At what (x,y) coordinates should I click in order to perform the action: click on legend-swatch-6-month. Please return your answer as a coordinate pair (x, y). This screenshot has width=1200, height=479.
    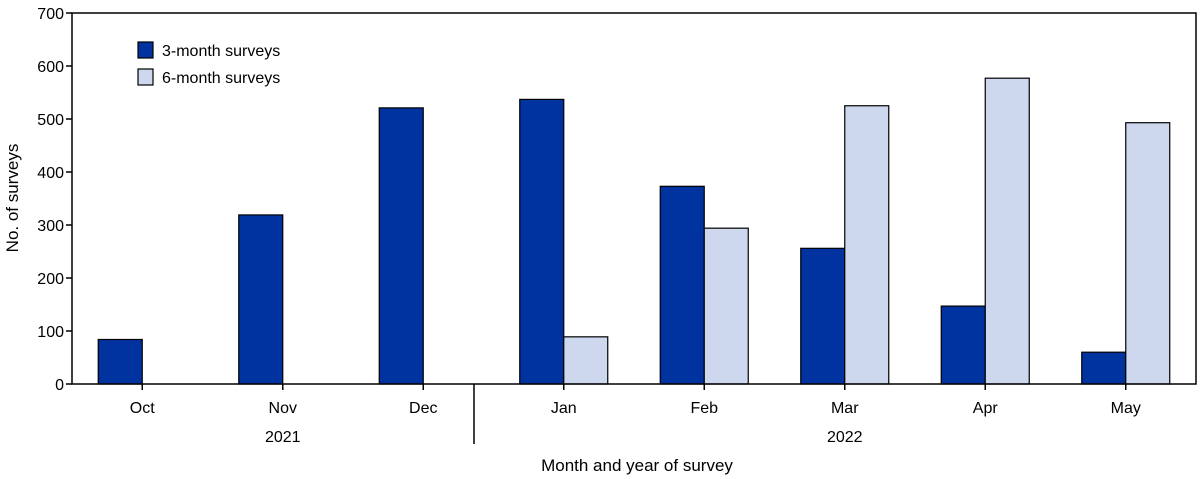
    Looking at the image, I should click on (145, 77).